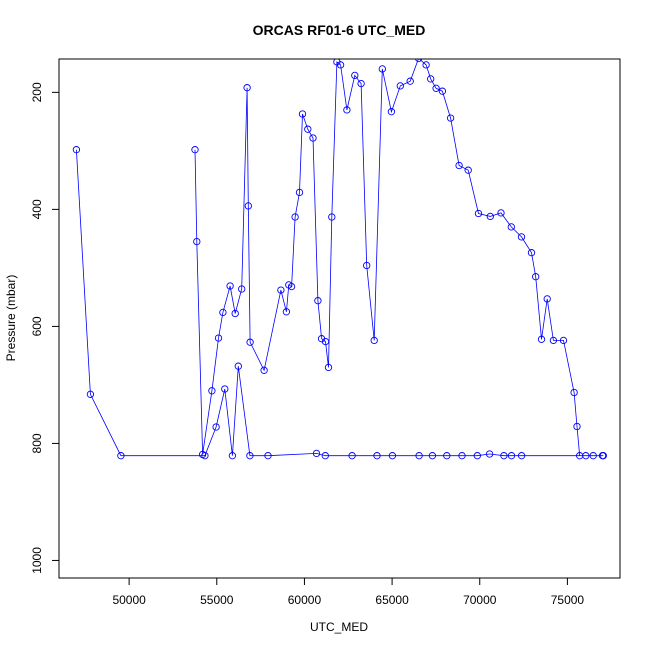  What do you see at coordinates (217, 600) in the screenshot?
I see `x-tick-label: 55000` at bounding box center [217, 600].